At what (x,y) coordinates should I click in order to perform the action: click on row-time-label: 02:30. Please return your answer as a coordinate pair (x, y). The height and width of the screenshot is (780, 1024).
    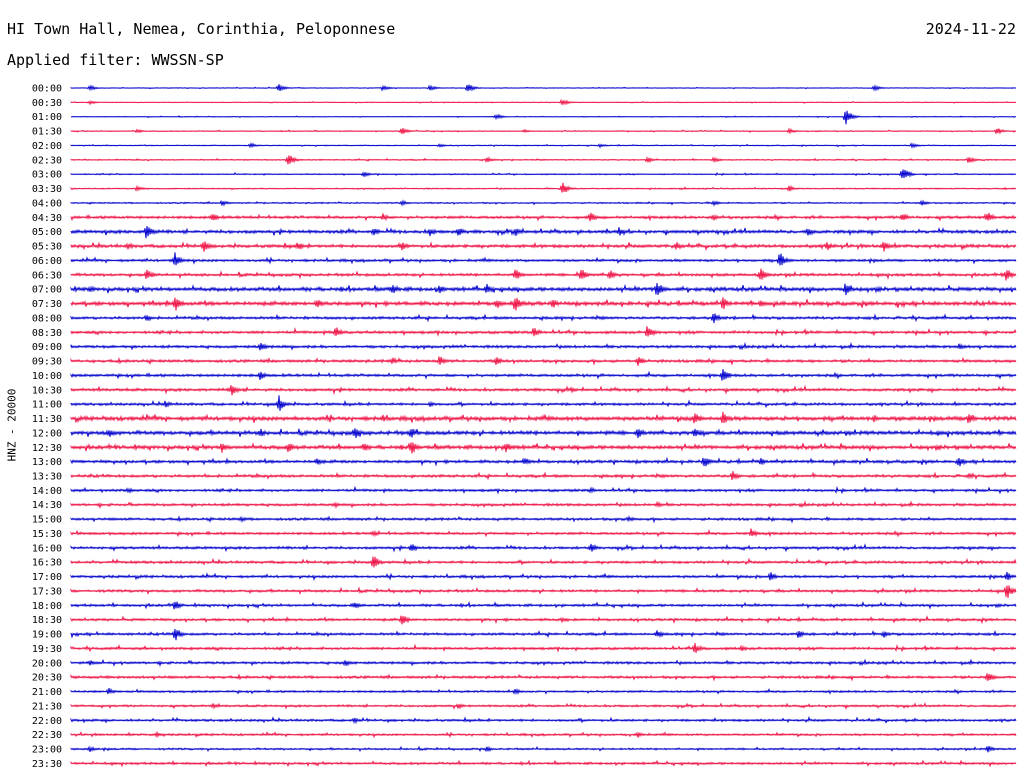
    Looking at the image, I should click on (47, 160).